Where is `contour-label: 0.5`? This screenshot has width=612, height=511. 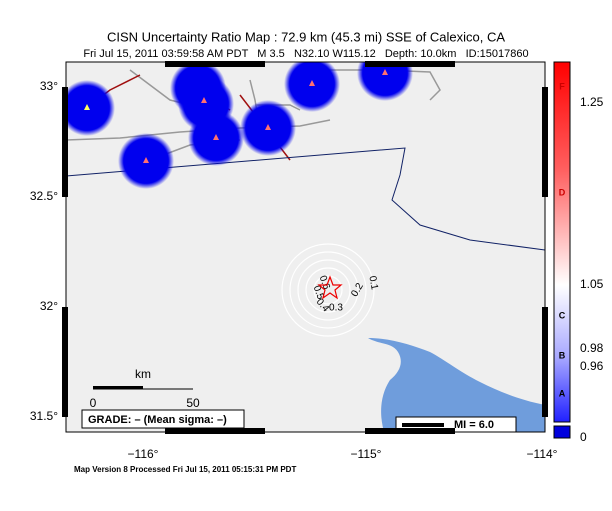 contour-label: 0.5 is located at coordinates (318, 292).